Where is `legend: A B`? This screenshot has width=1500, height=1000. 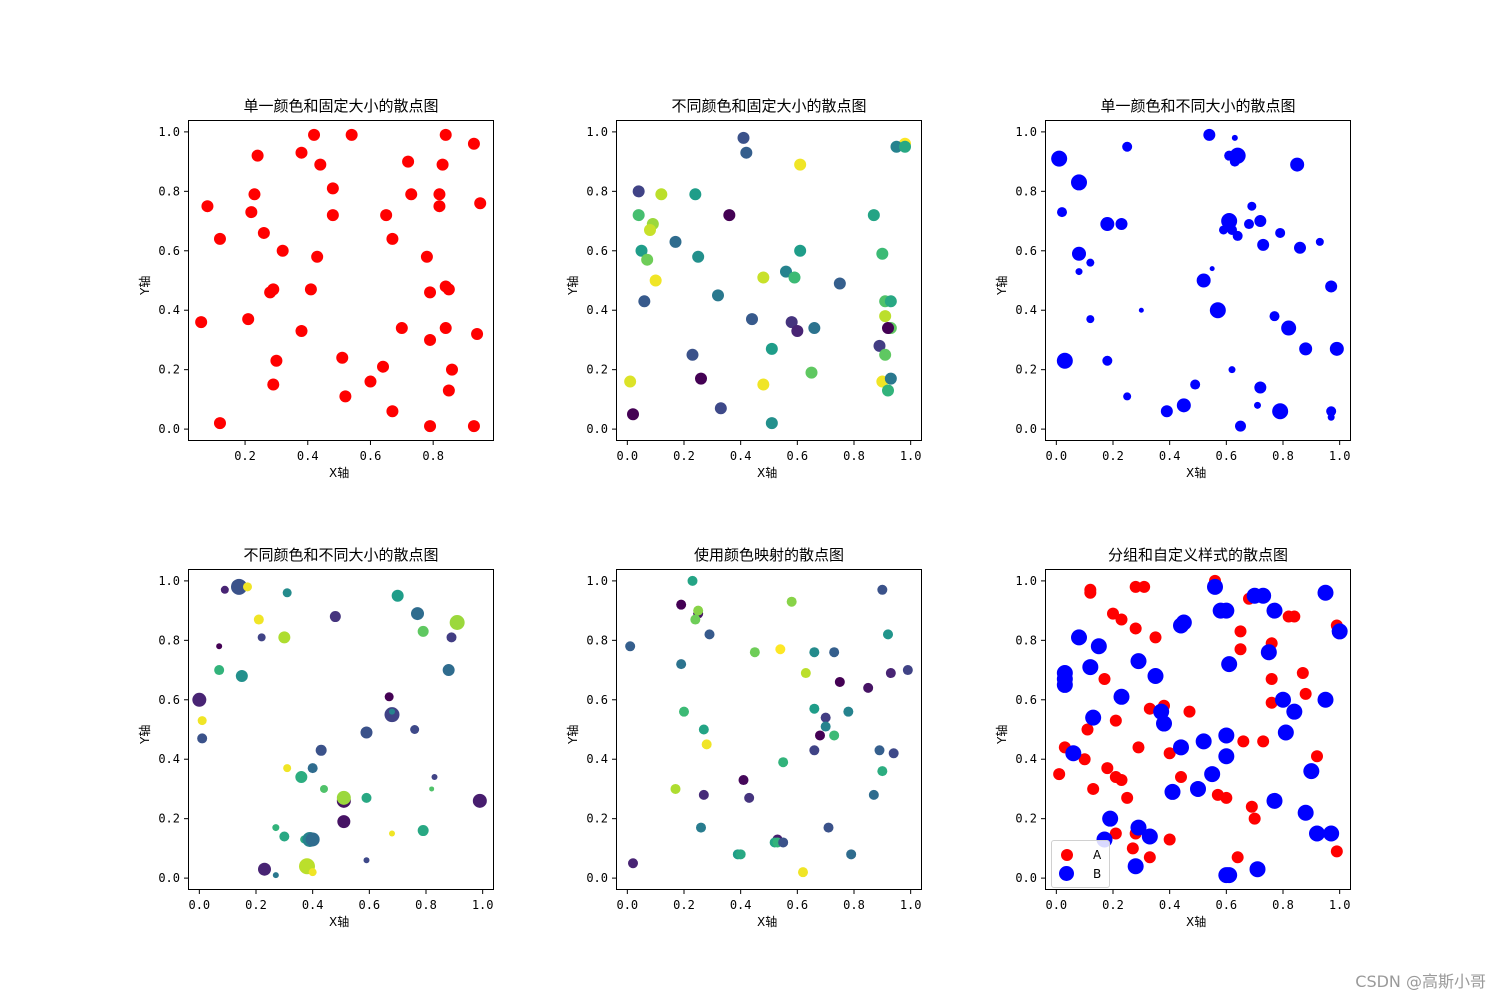
legend: A B is located at coordinates (1081, 864).